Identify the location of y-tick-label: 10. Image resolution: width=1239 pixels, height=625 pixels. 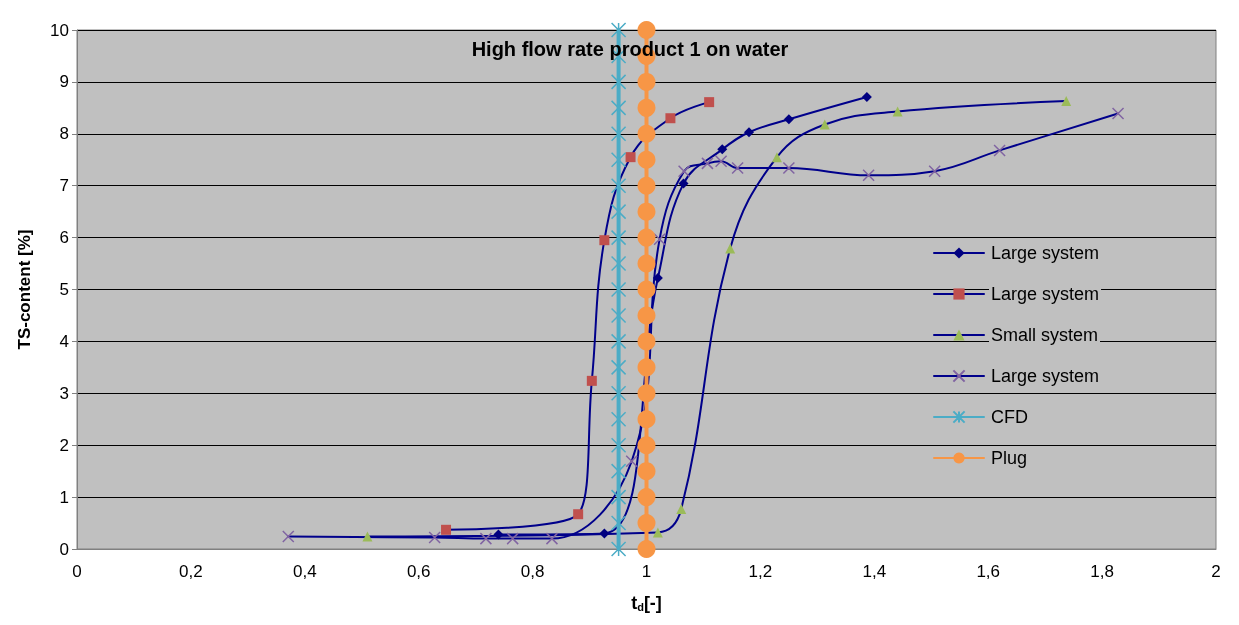
(59, 30).